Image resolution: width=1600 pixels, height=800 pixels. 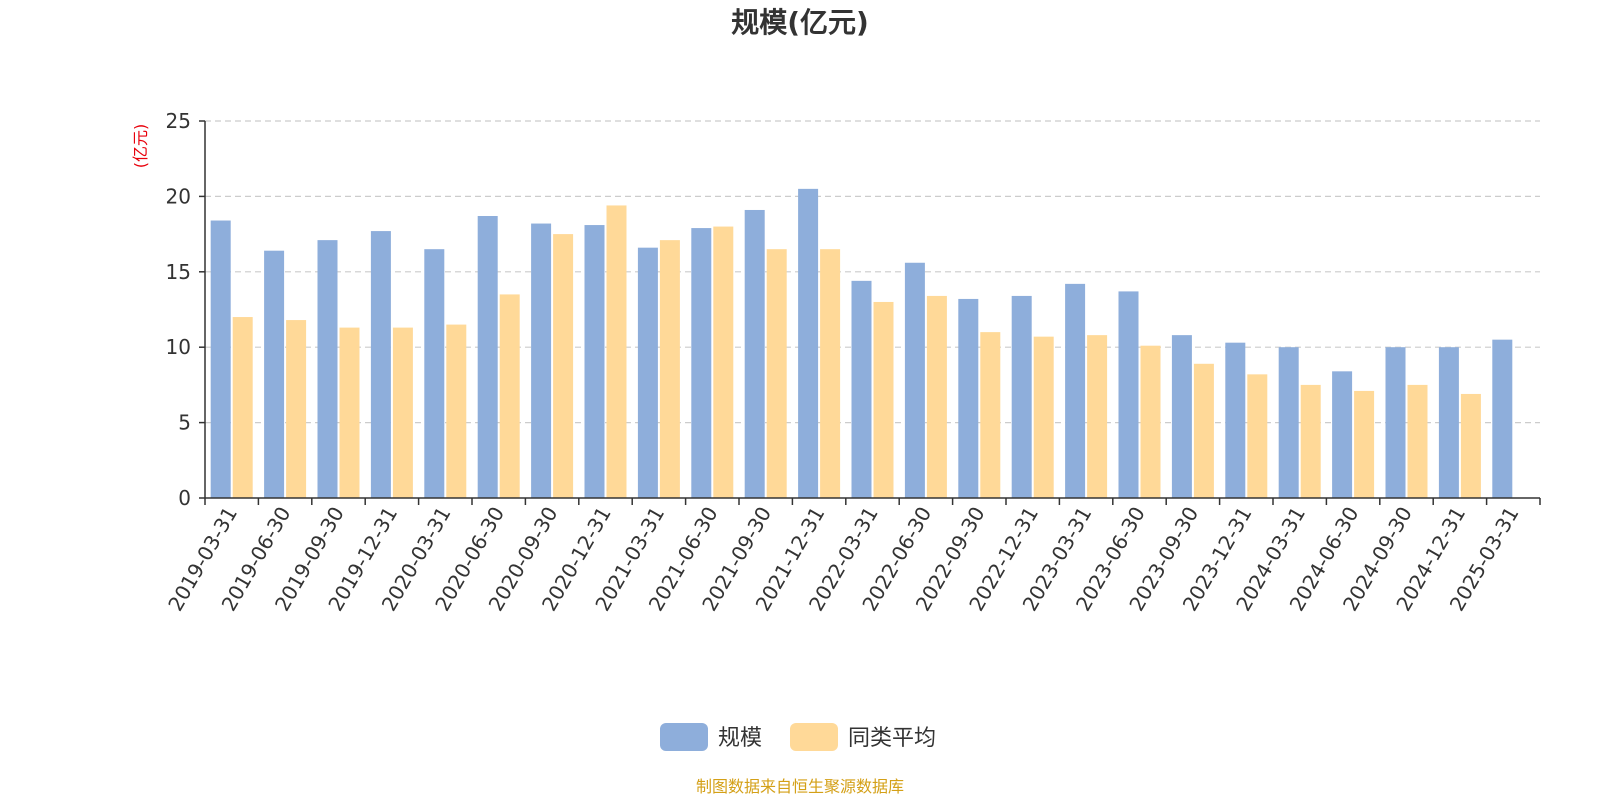 What do you see at coordinates (184, 423) in the screenshot?
I see `y-tick-label: 5` at bounding box center [184, 423].